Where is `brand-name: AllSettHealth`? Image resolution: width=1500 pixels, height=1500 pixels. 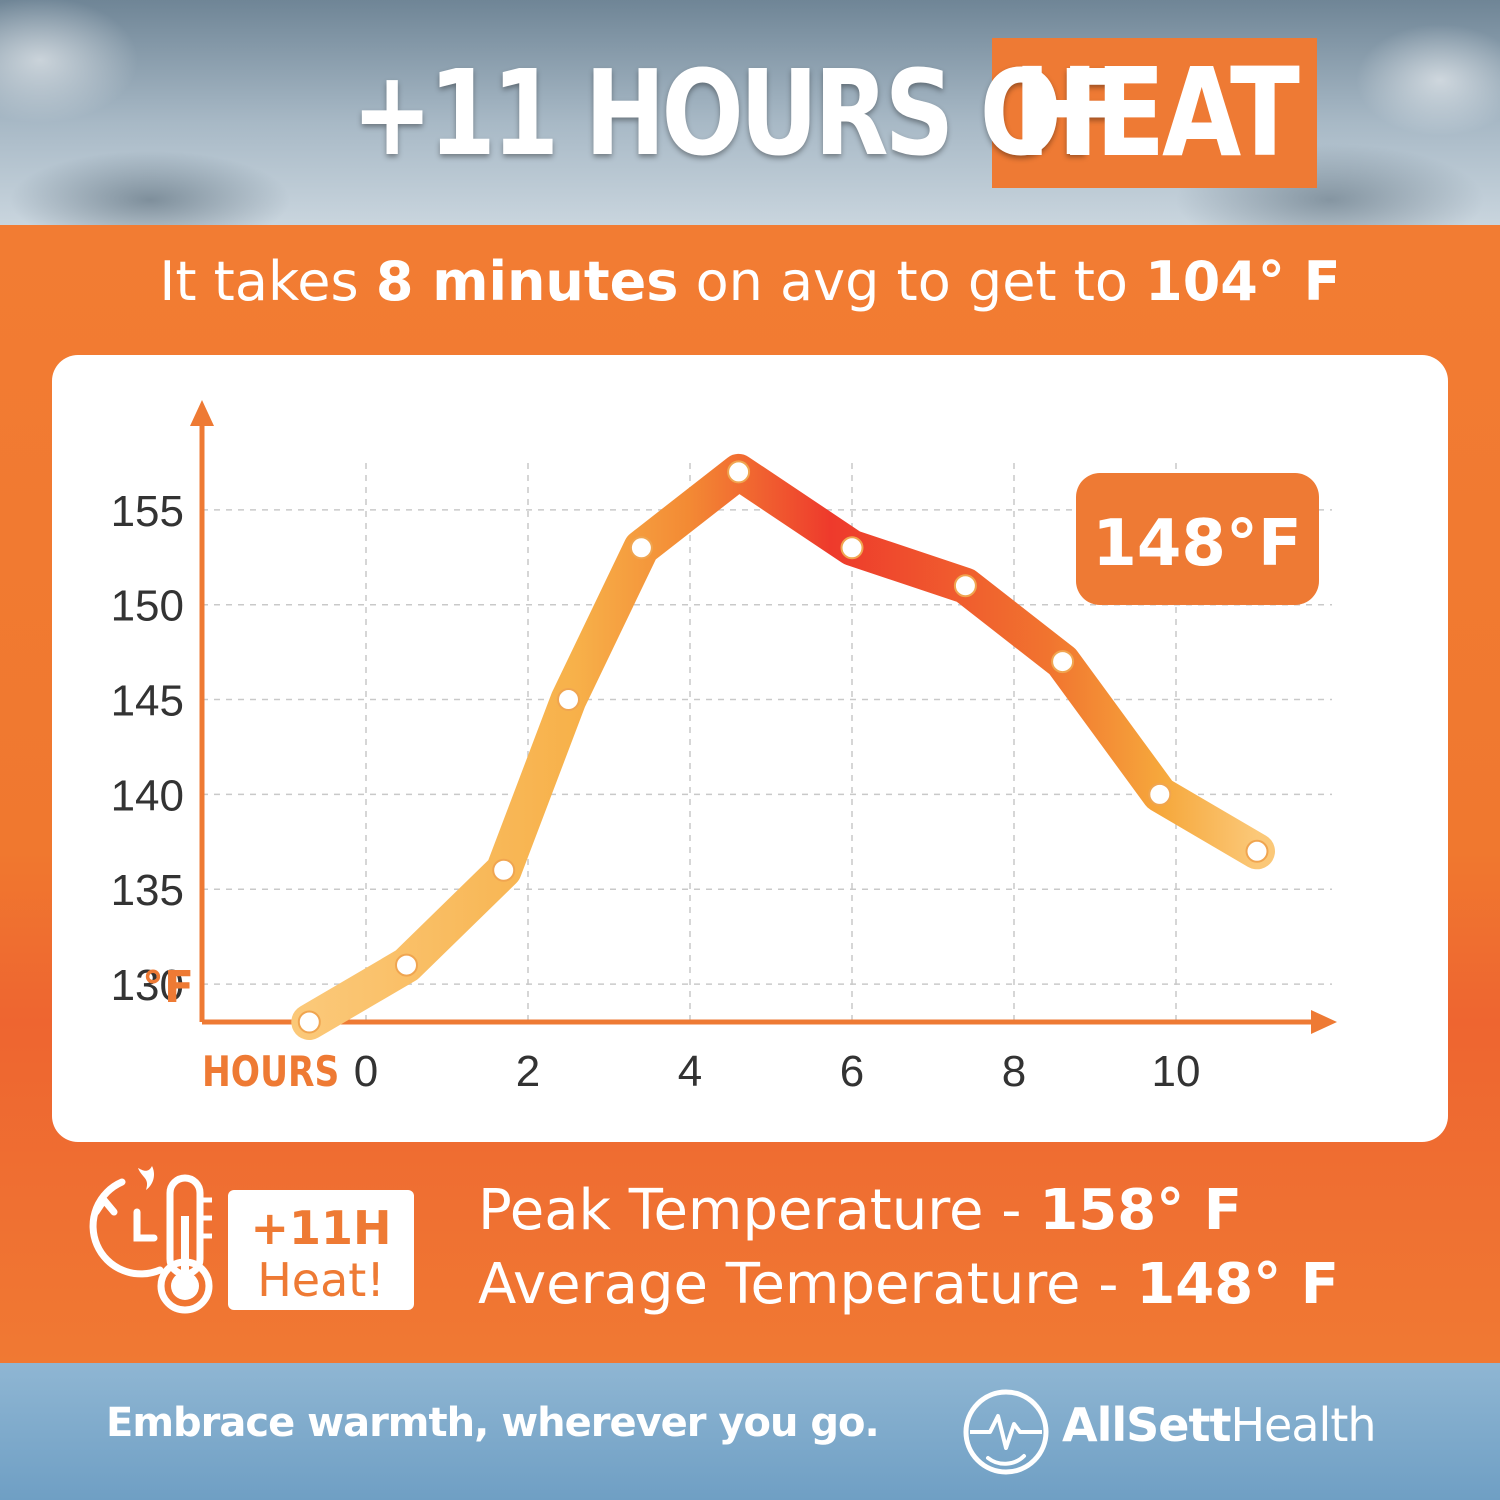 brand-name: AllSettHealth is located at coordinates (1219, 1425).